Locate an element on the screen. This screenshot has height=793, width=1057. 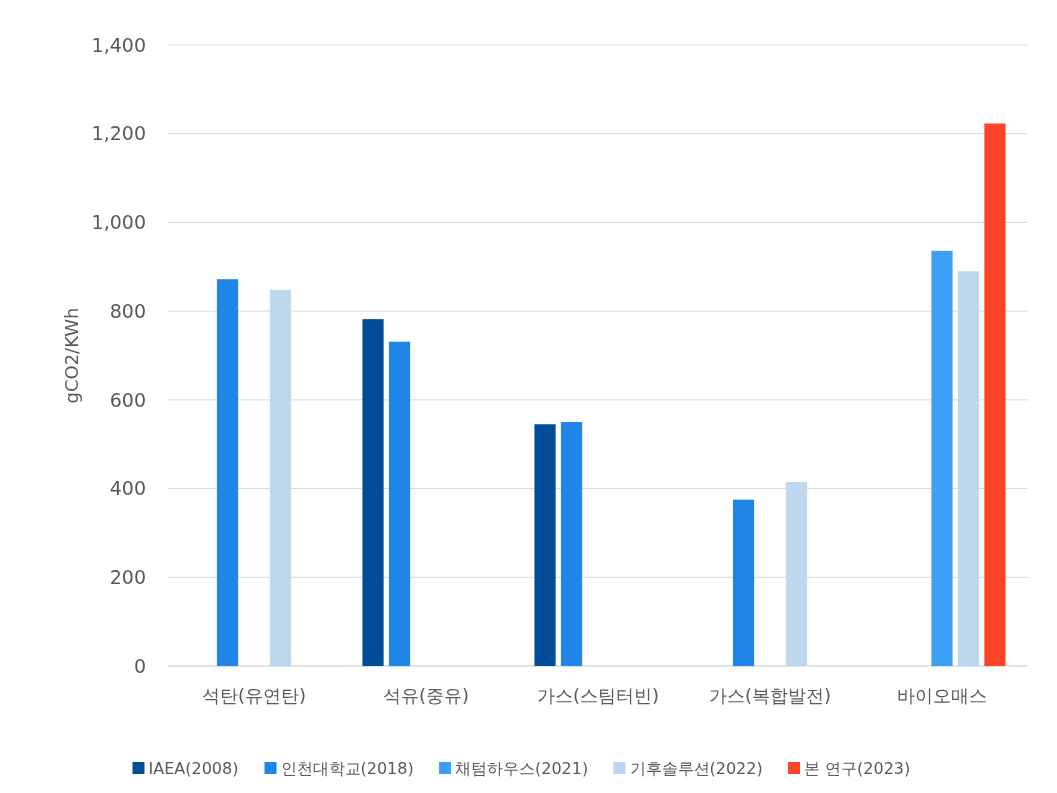
y-tick-label: 200 is located at coordinates (127, 576).